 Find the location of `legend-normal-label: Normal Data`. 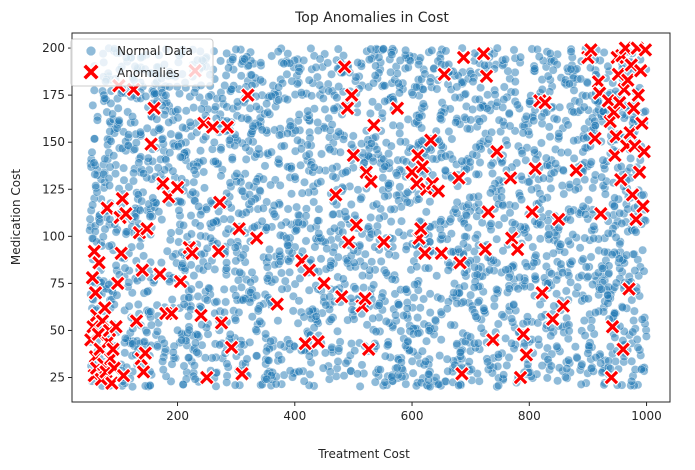

legend-normal-label: Normal Data is located at coordinates (155, 51).